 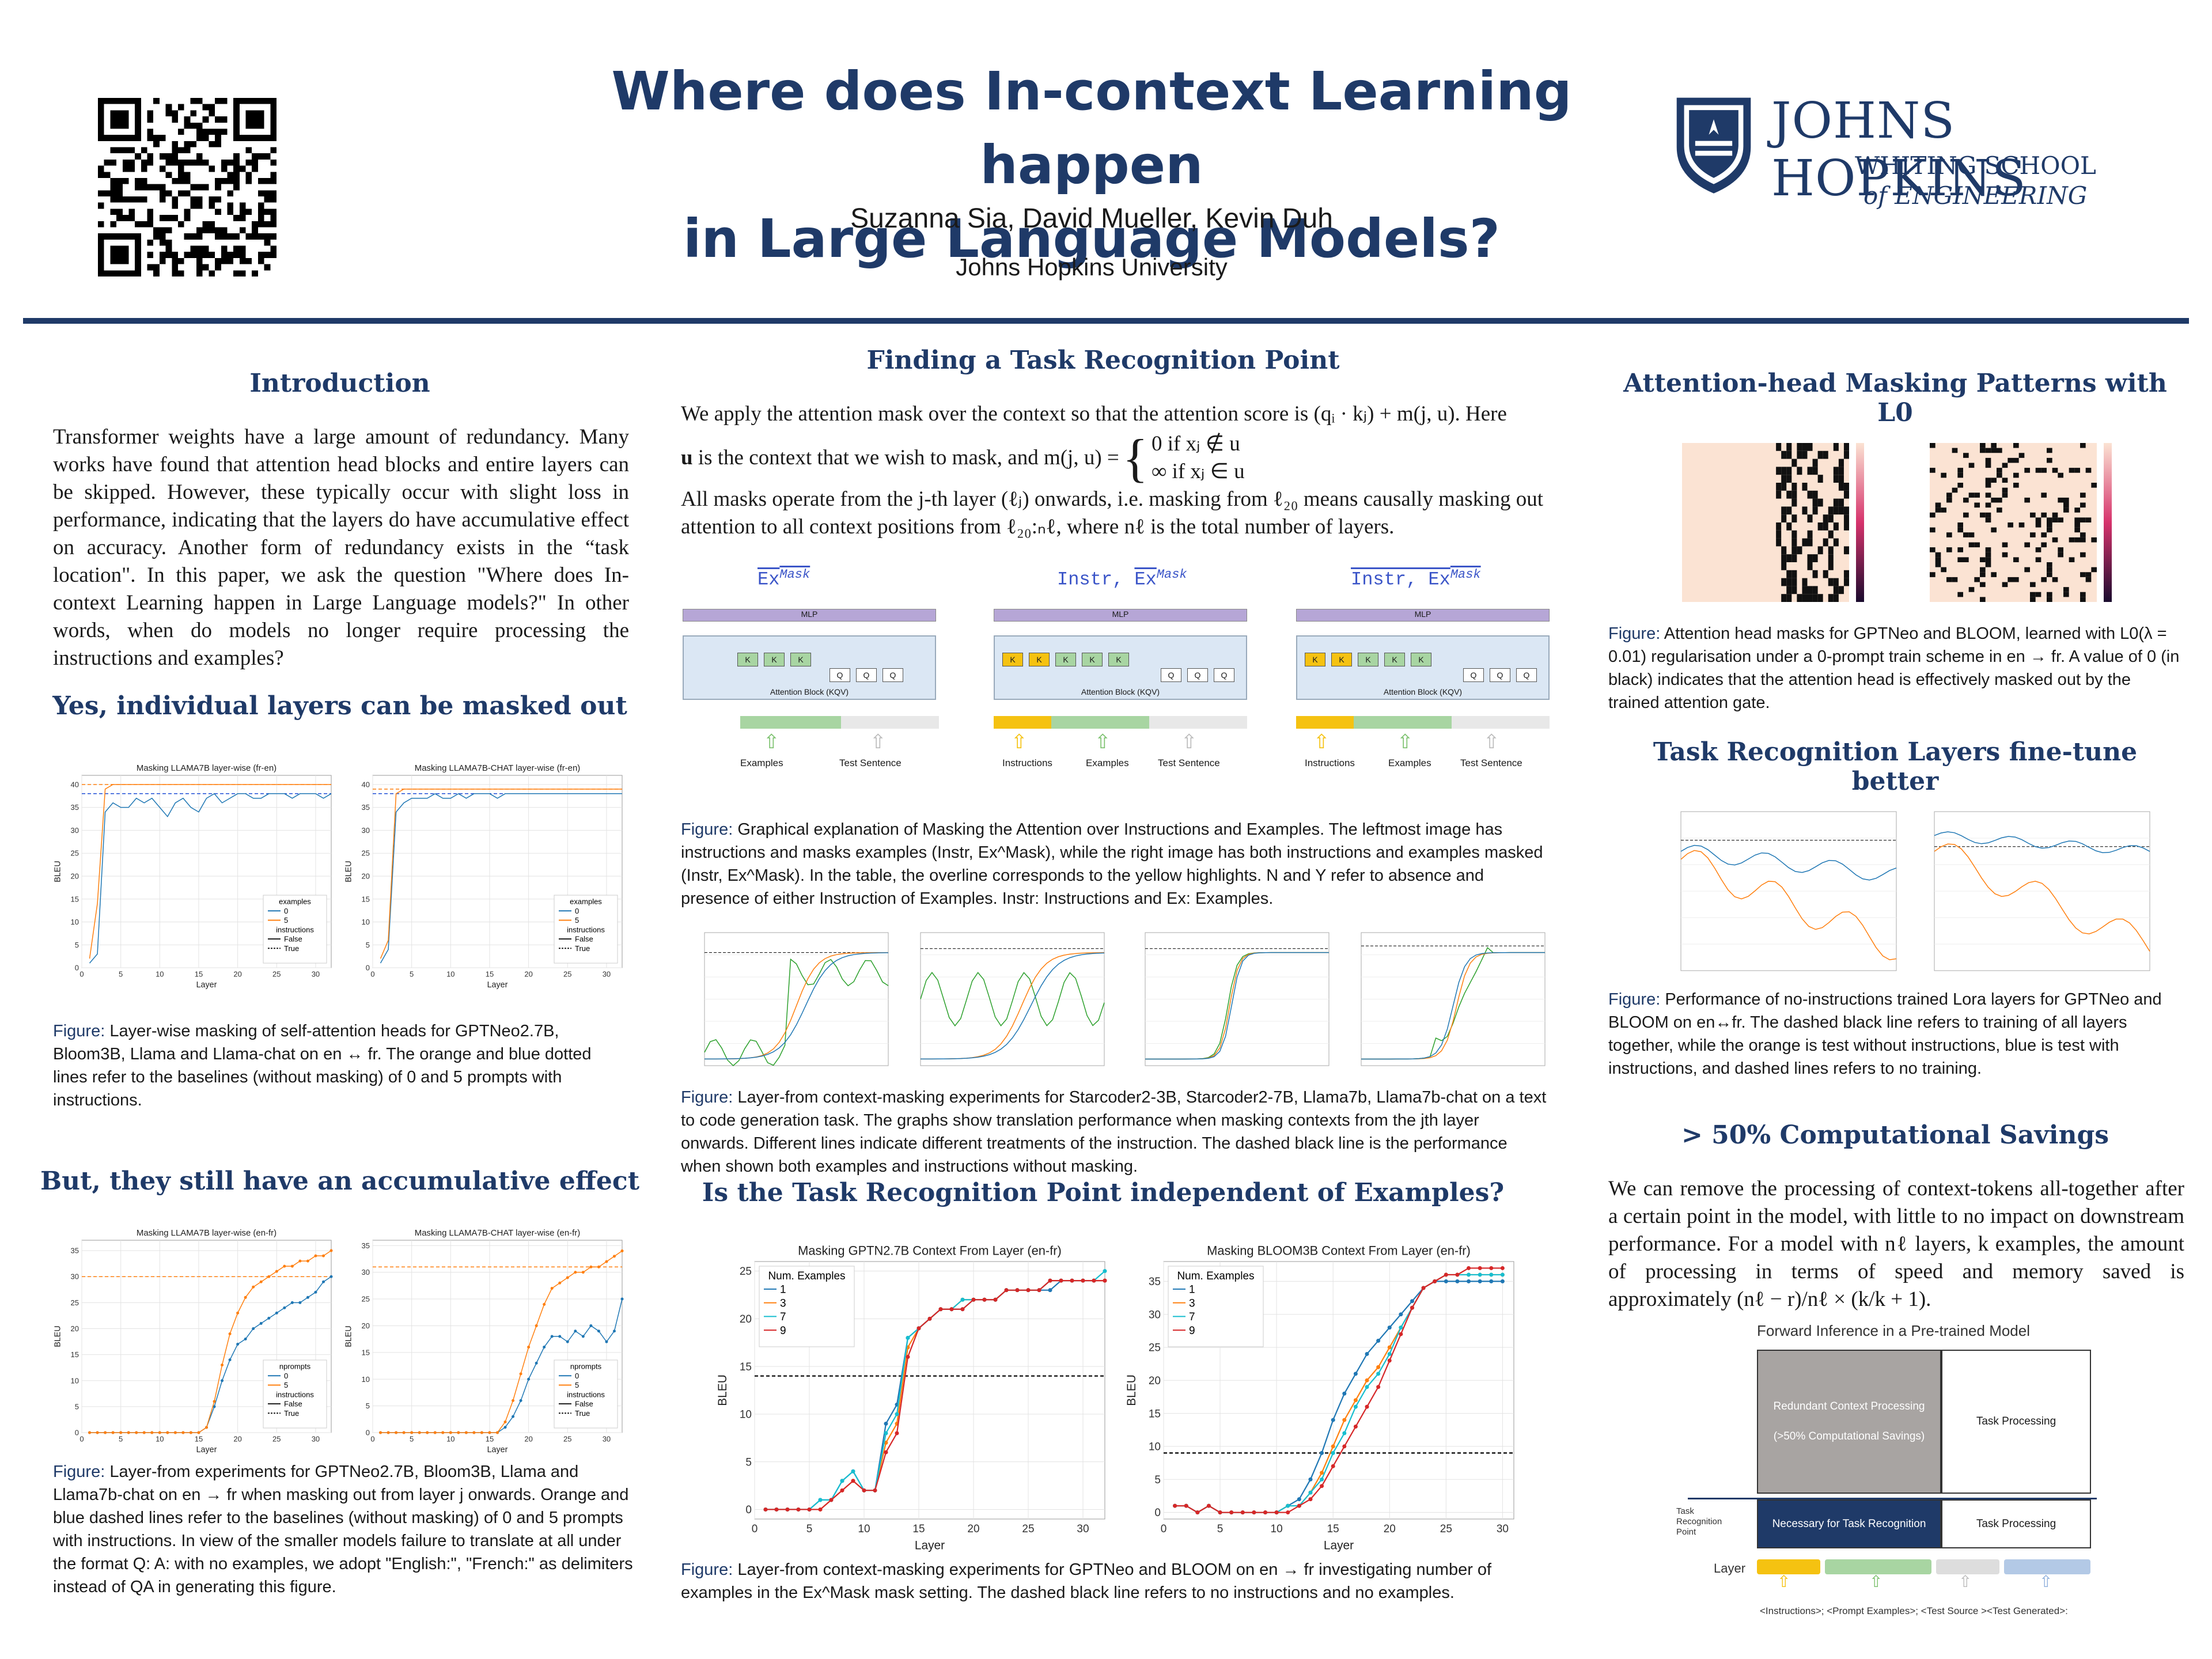 What do you see at coordinates (75, 1328) in the screenshot?
I see `y-tick-label: 20` at bounding box center [75, 1328].